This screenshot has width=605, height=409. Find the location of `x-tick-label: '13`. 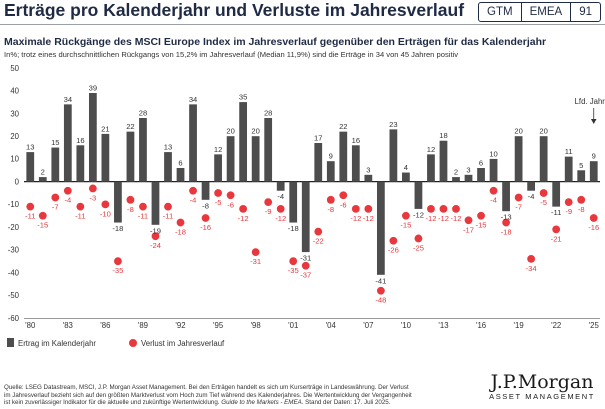

x-tick-label: '13 is located at coordinates (443, 325).